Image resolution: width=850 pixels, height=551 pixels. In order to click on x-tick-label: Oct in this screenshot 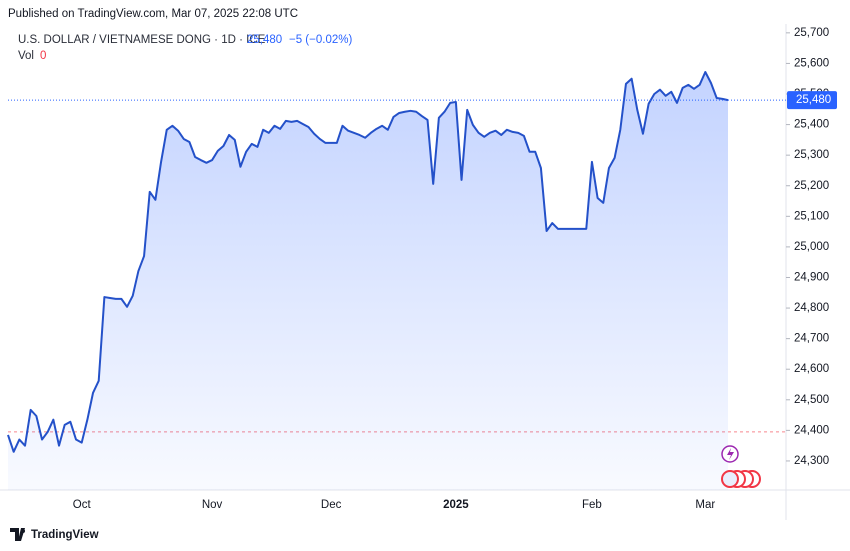, I will do `click(82, 505)`.